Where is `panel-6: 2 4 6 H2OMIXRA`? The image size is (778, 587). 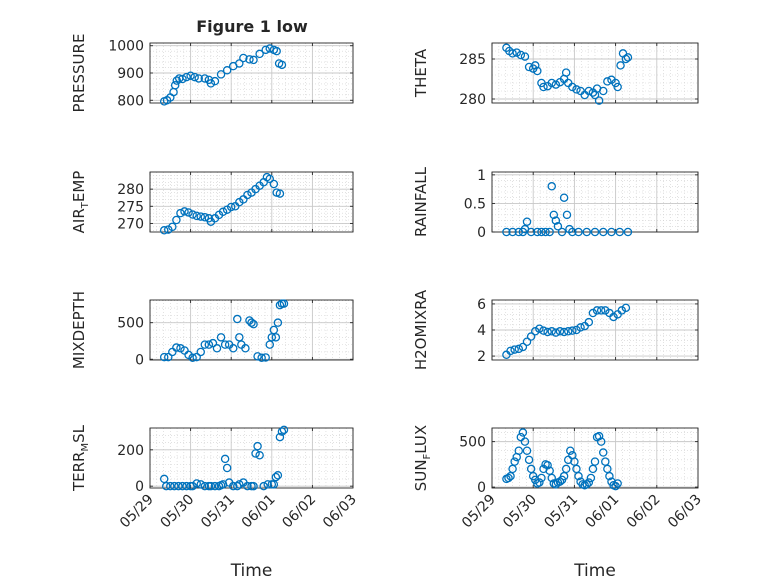 panel-6: 2 4 6 H2OMIXRA is located at coordinates (555, 329).